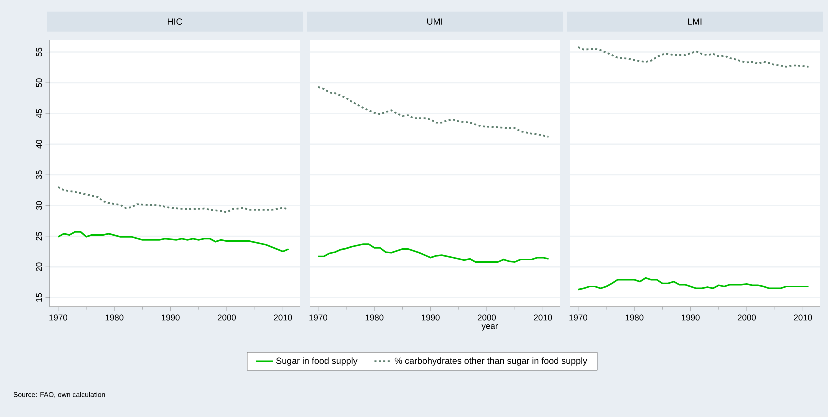  What do you see at coordinates (491, 362) in the screenshot?
I see `legend-label: % carbohydrates other than sugar in food supply` at bounding box center [491, 362].